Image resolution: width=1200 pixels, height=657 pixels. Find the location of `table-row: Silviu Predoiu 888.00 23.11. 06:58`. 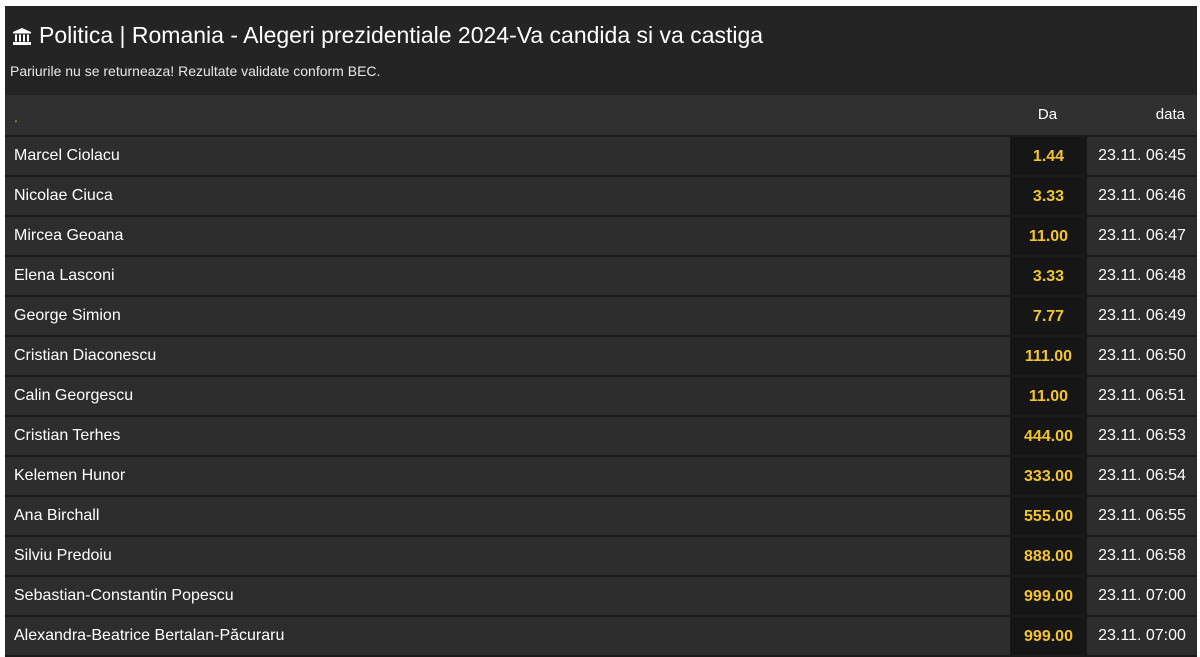

table-row: Silviu Predoiu 888.00 23.11. 06:58 is located at coordinates (601, 557).